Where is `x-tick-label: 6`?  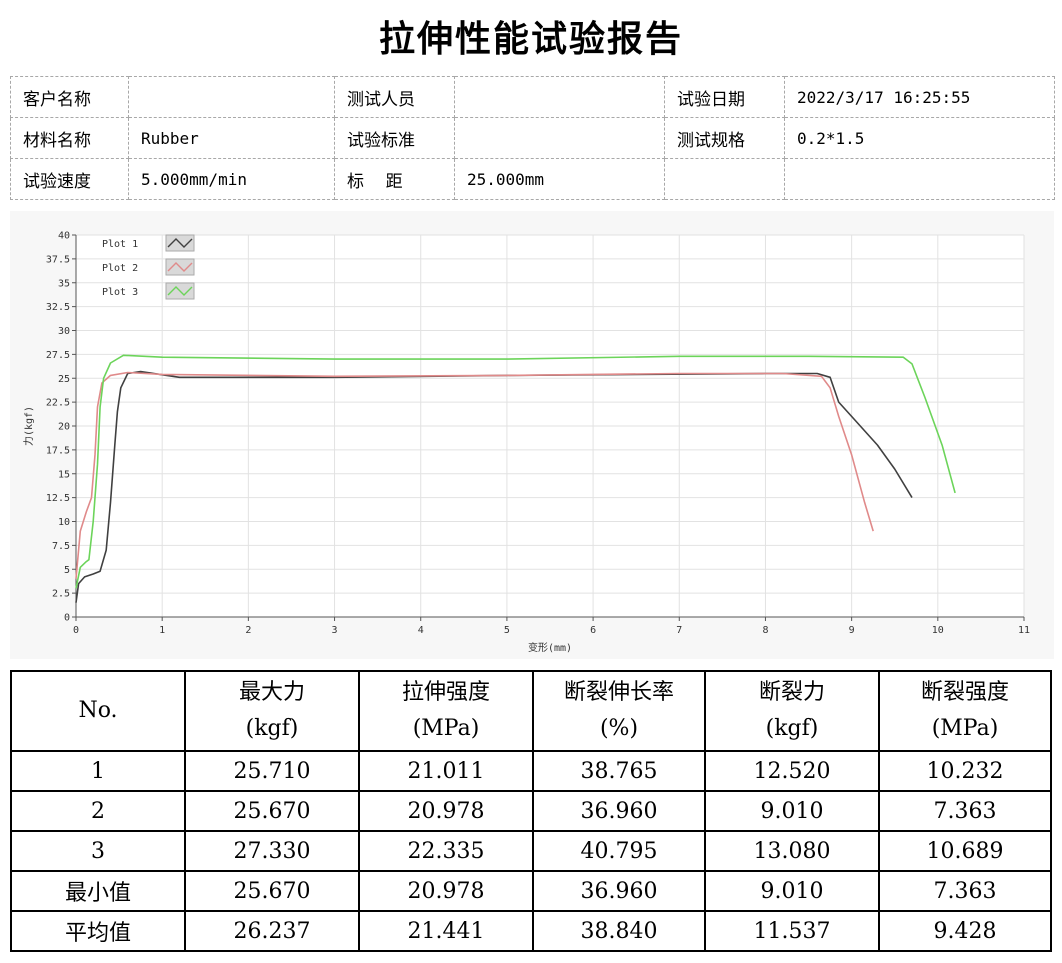 x-tick-label: 6 is located at coordinates (593, 630).